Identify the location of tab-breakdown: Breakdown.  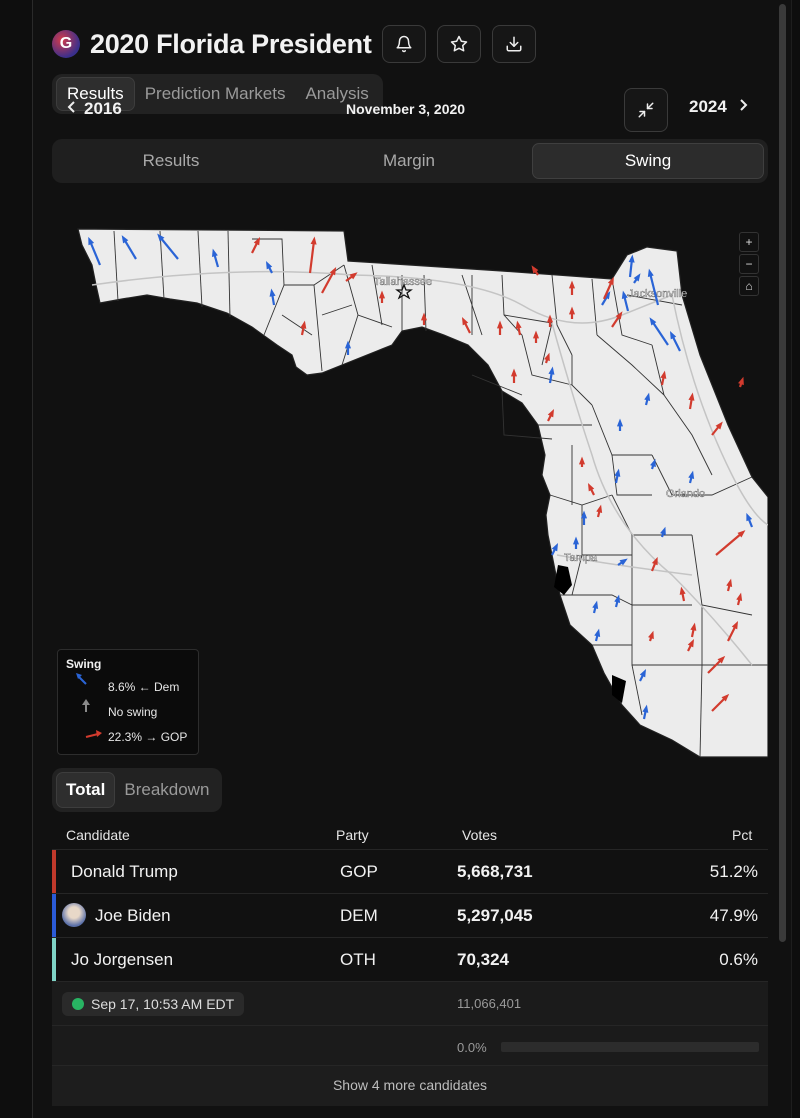
(167, 789).